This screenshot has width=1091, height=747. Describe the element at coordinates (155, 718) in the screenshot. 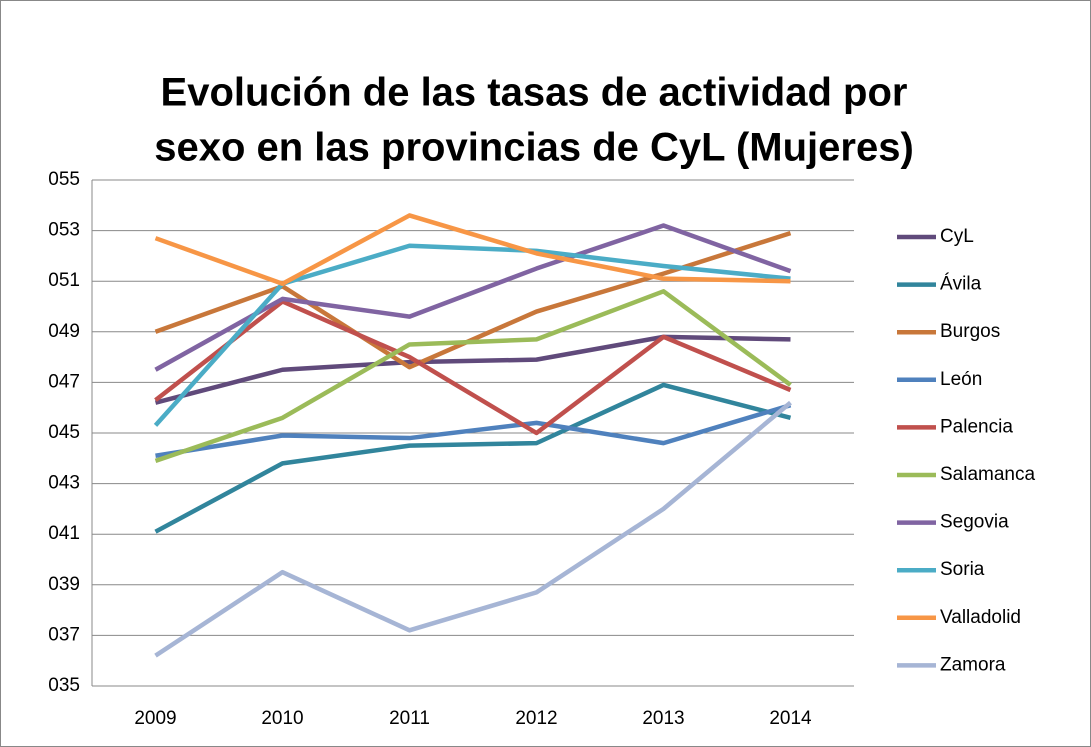

I see `x-tick-label: 2009` at that location.